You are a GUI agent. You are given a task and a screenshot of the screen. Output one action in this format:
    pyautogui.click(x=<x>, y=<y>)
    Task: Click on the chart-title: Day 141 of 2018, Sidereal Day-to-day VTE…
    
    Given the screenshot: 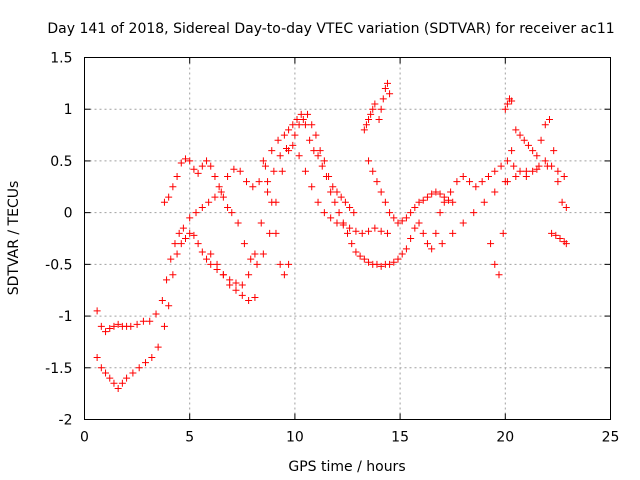 What is the action you would take?
    pyautogui.click(x=330, y=29)
    